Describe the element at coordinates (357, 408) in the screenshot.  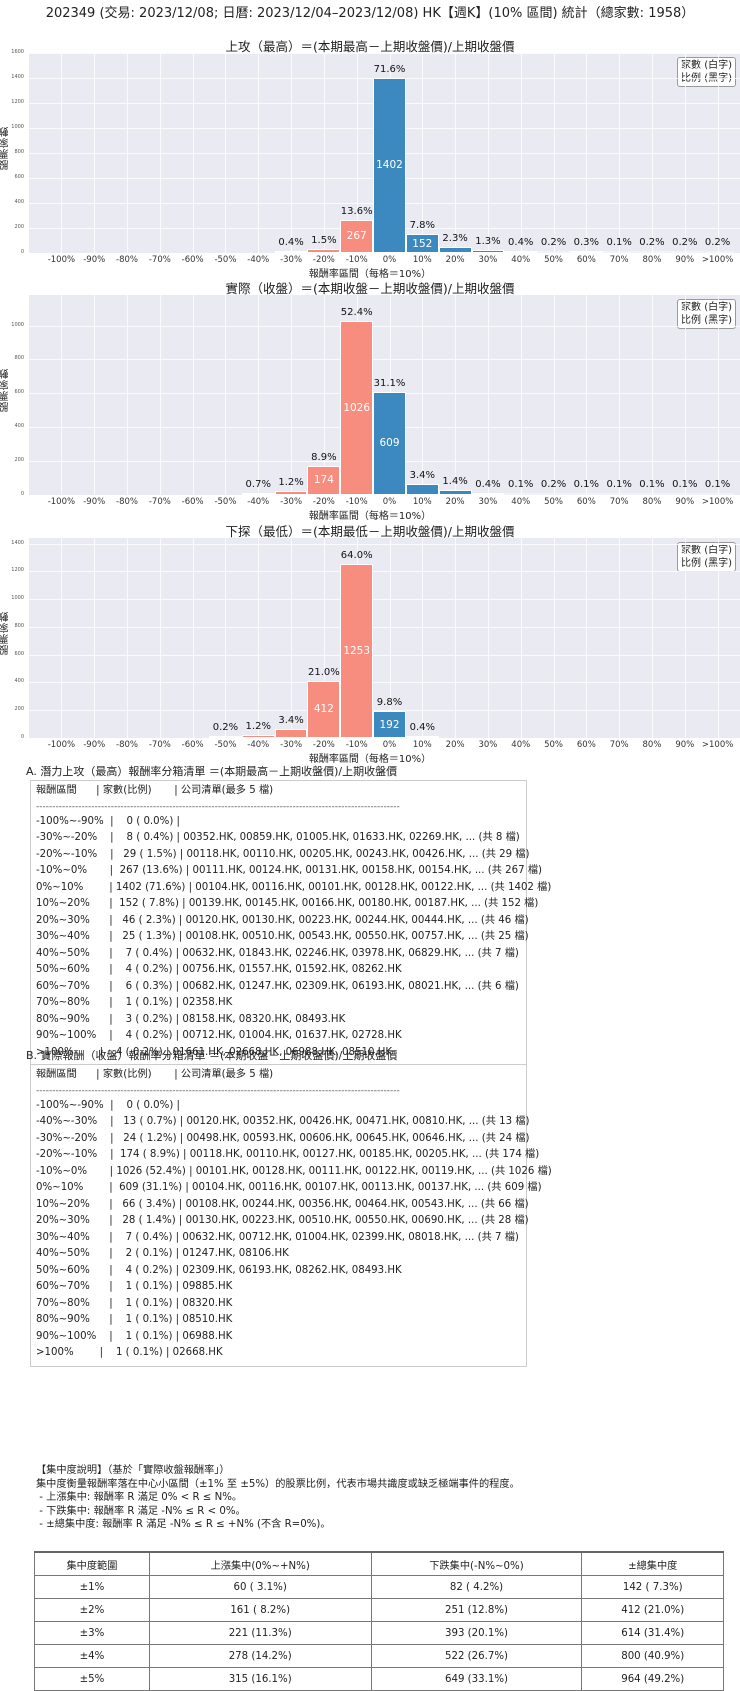
I see `bar-count-label: 1026` at that location.